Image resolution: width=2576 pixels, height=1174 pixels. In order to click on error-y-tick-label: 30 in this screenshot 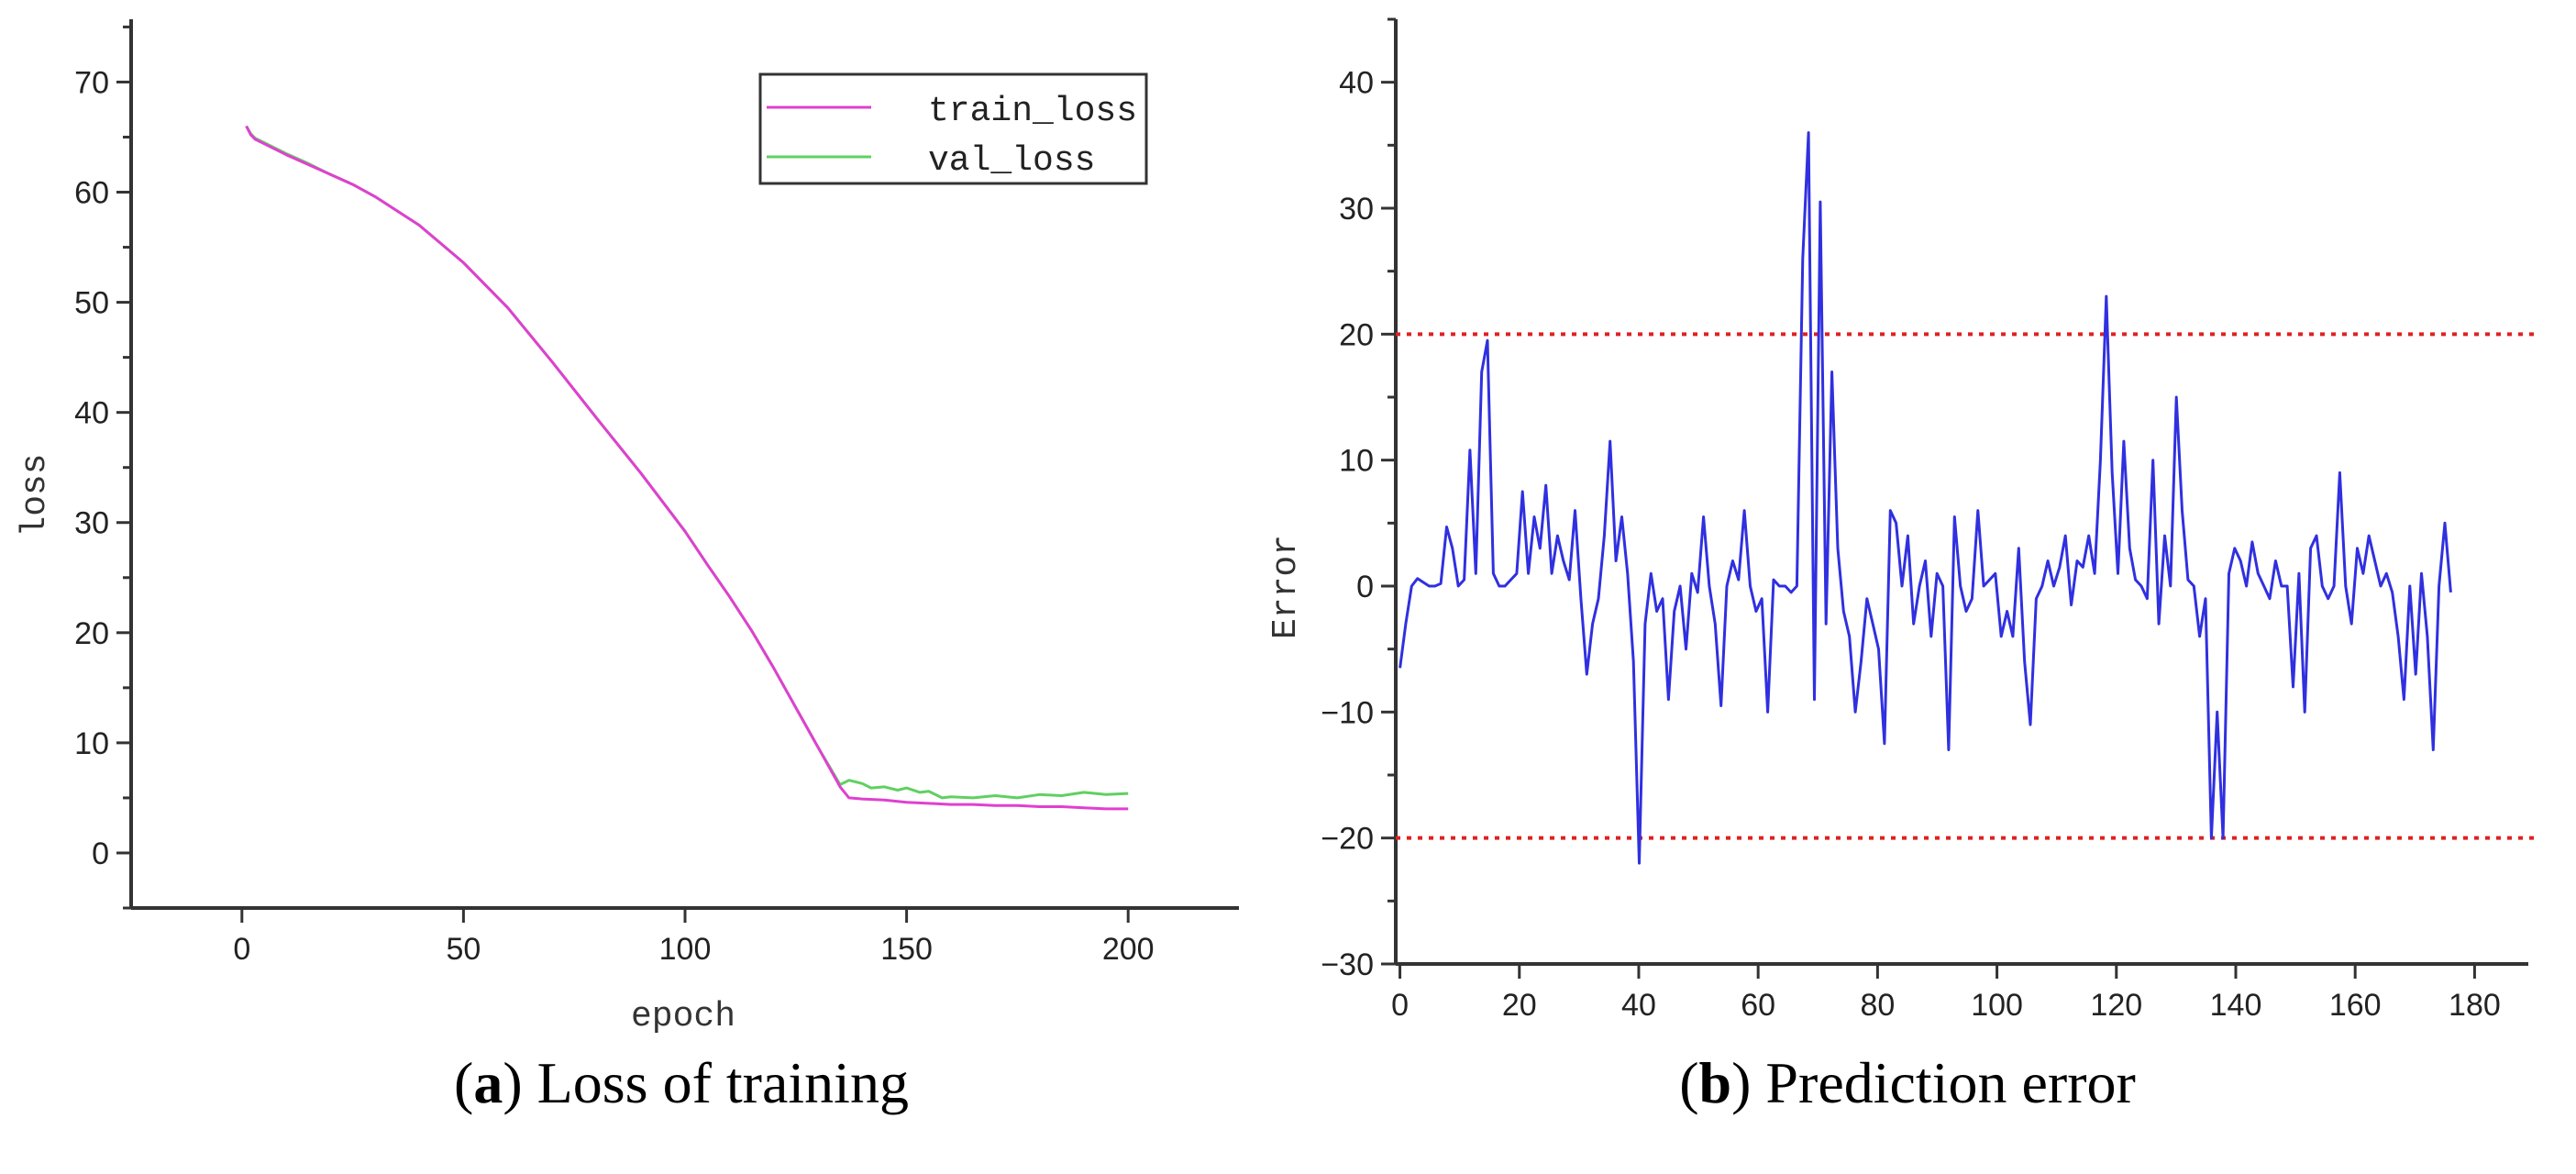, I will do `click(1356, 209)`.